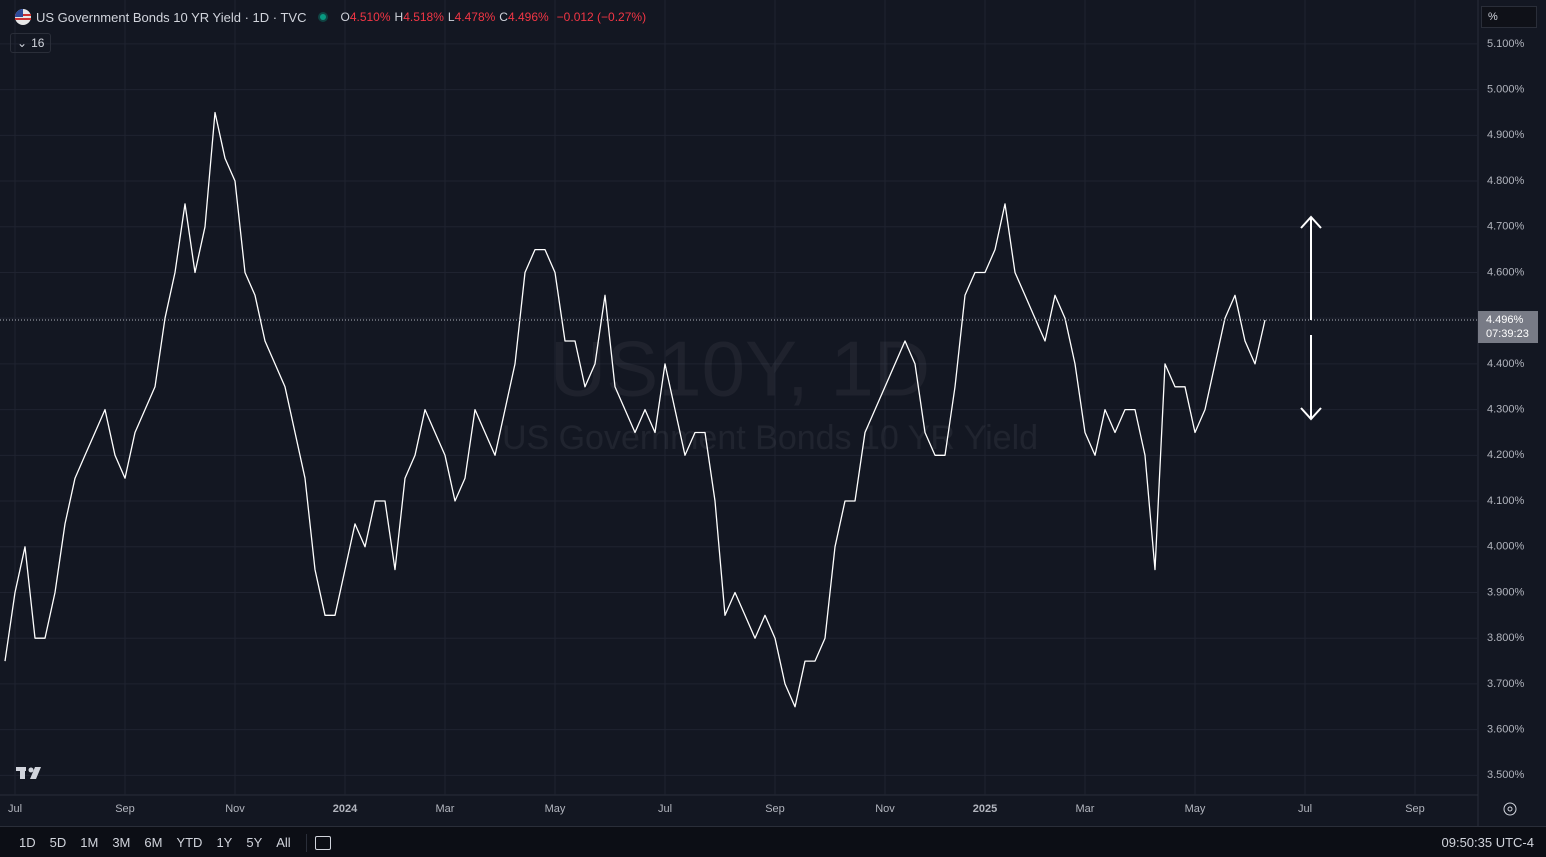 This screenshot has height=857, width=1546. Describe the element at coordinates (451, 17) in the screenshot. I see `ohlc-label: L` at that location.